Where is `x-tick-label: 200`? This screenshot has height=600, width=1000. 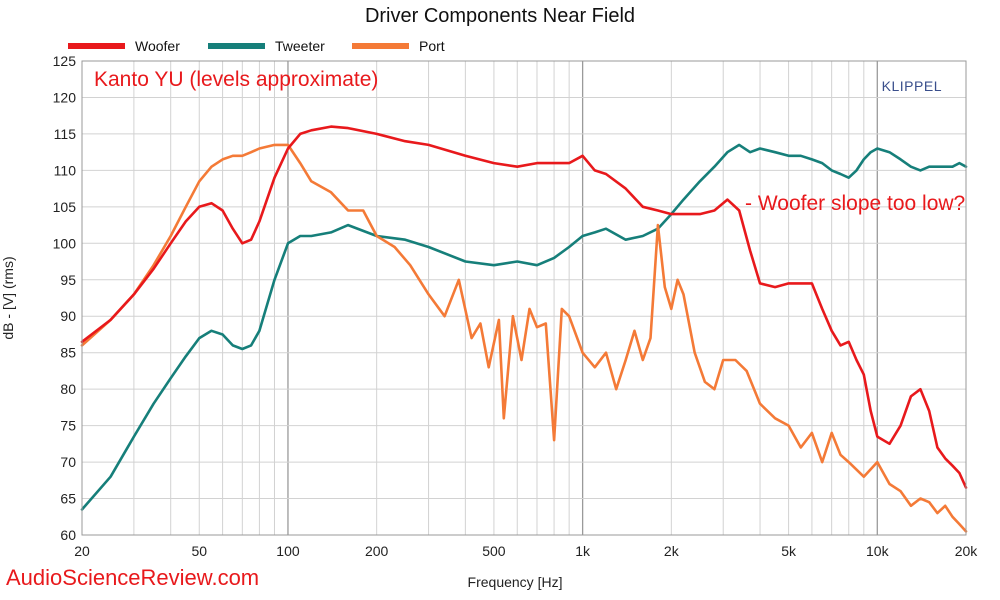
x-tick-label: 200 is located at coordinates (377, 551).